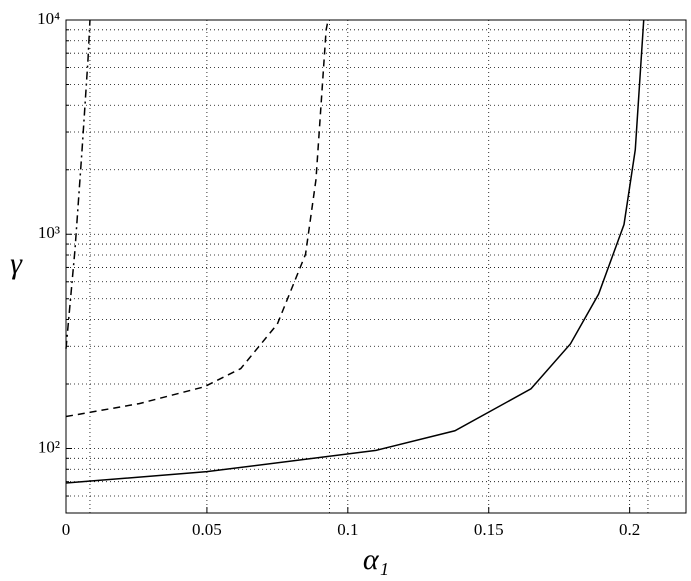 The height and width of the screenshot is (581, 691). Describe the element at coordinates (376, 559) in the screenshot. I see `x-axis-label: α₁` at that location.